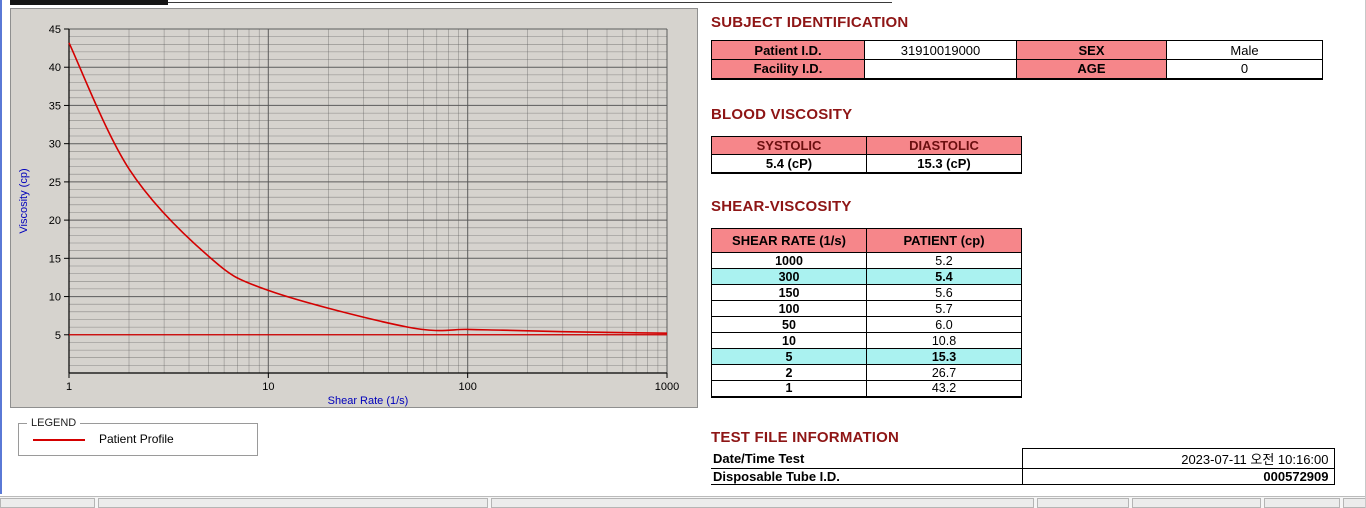 This screenshot has height=508, width=1366. What do you see at coordinates (55, 183) in the screenshot?
I see `svg-text: 25` at bounding box center [55, 183].